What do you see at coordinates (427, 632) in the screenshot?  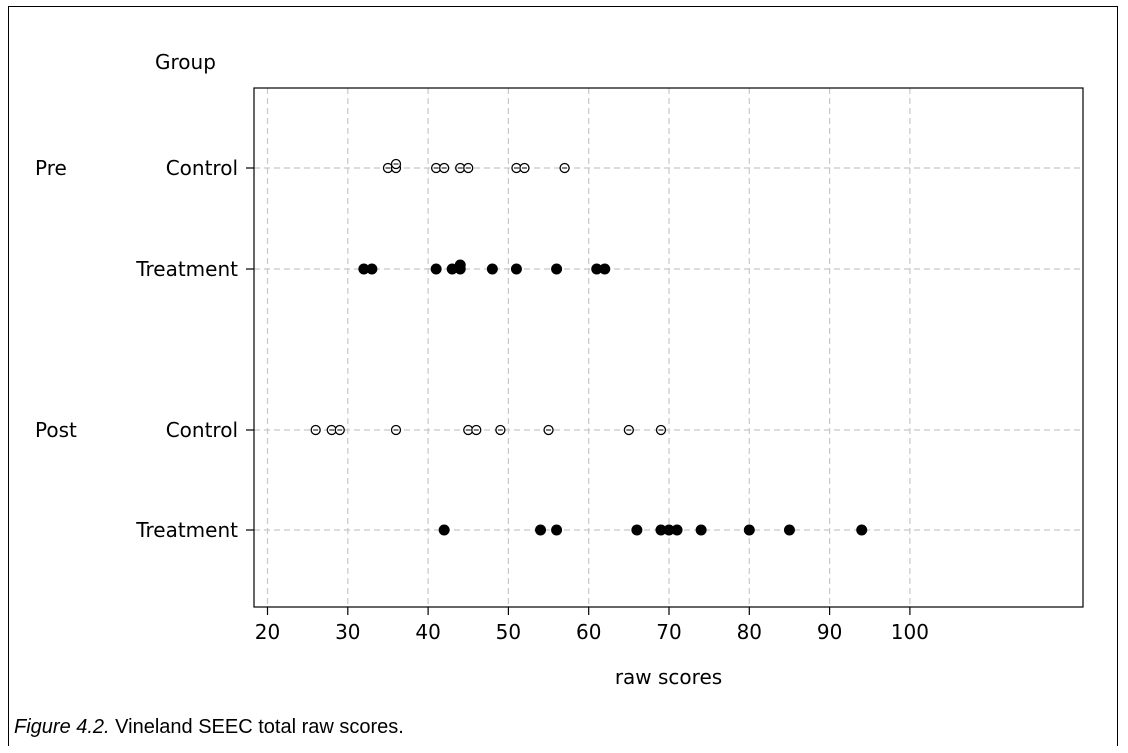 I see `x-tick-label: 40` at bounding box center [427, 632].